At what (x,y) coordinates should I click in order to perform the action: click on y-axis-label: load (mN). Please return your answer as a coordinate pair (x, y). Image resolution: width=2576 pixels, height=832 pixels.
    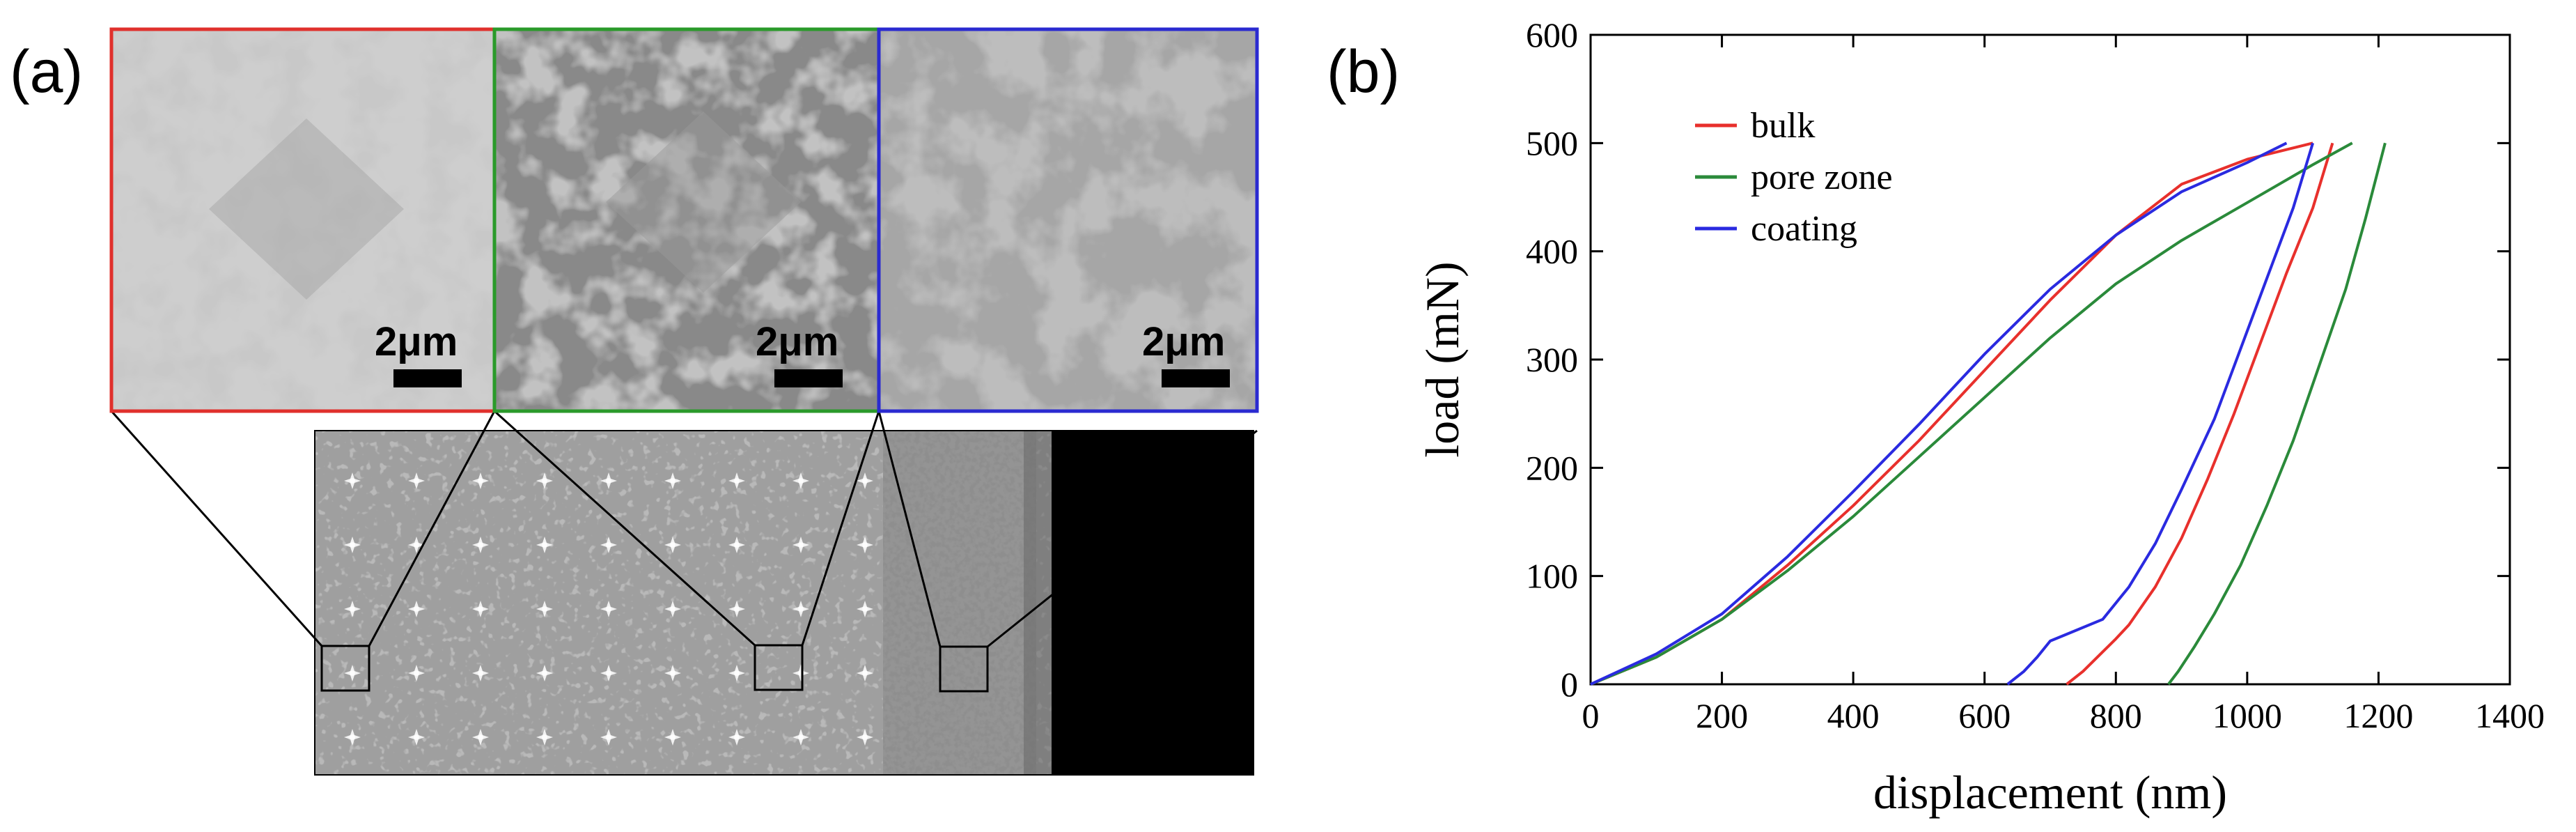
    Looking at the image, I should click on (1443, 359).